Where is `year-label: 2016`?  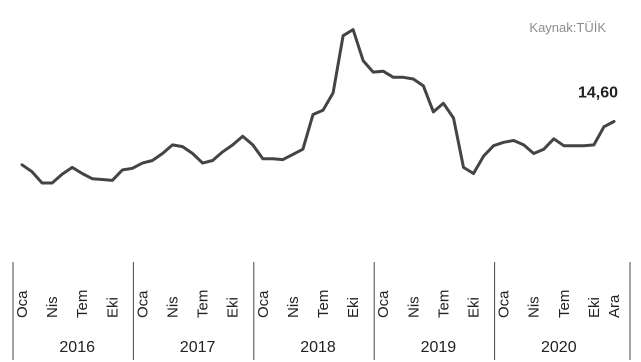
year-label: 2016 is located at coordinates (77, 347).